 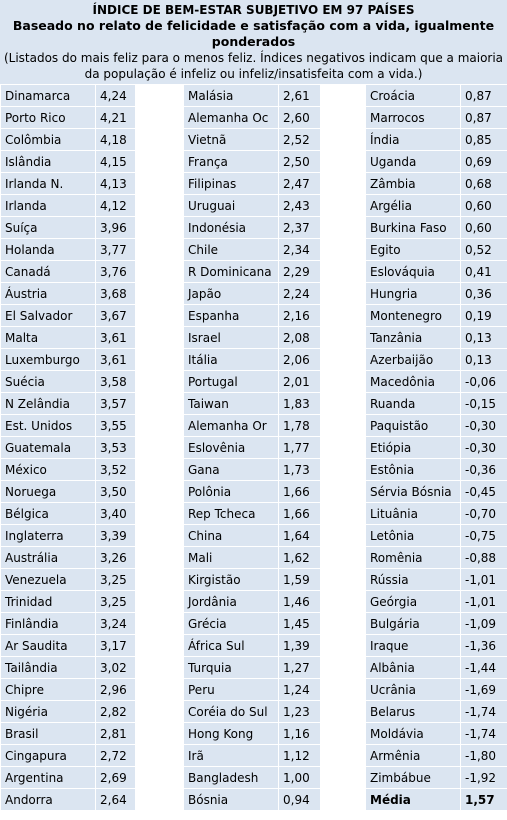 What do you see at coordinates (483, 491) in the screenshot?
I see `score-cell: -0,45` at bounding box center [483, 491].